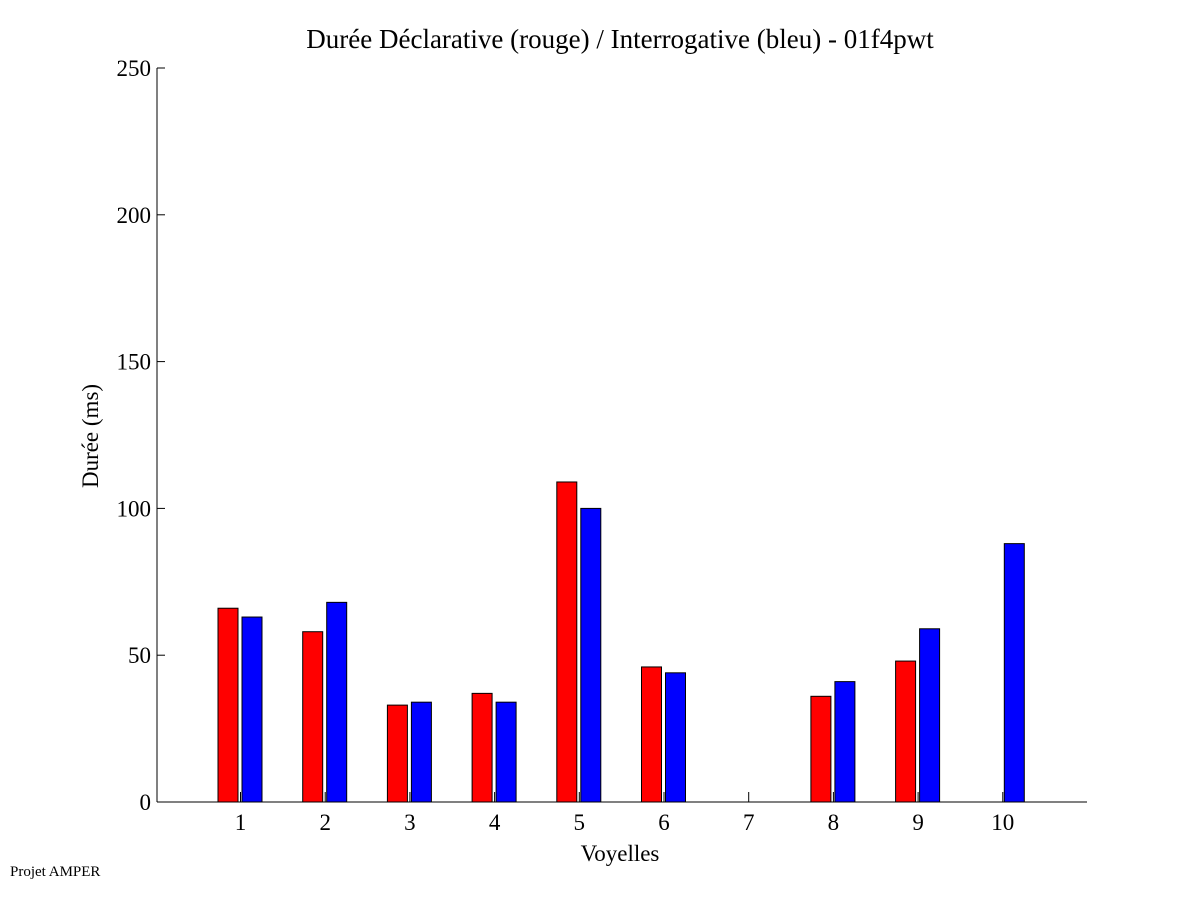  What do you see at coordinates (1002, 822) in the screenshot?
I see `x-tick-label: 10` at bounding box center [1002, 822].